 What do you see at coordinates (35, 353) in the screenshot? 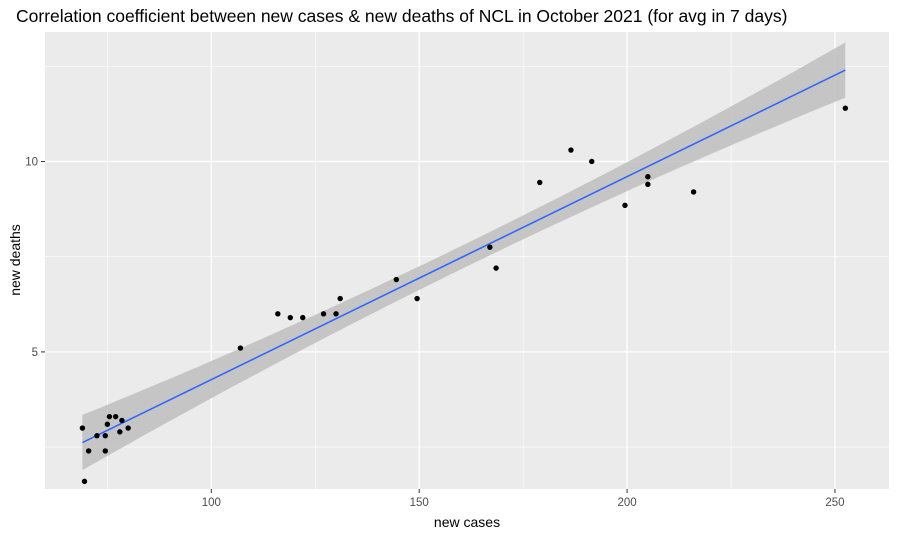
I see `y-tick-label: 5` at bounding box center [35, 353].